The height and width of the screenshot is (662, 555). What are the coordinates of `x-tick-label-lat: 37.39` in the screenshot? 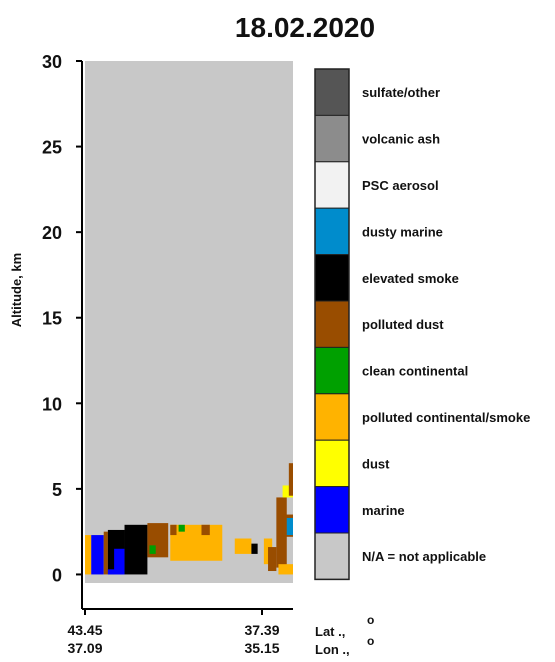 It's located at (261, 630).